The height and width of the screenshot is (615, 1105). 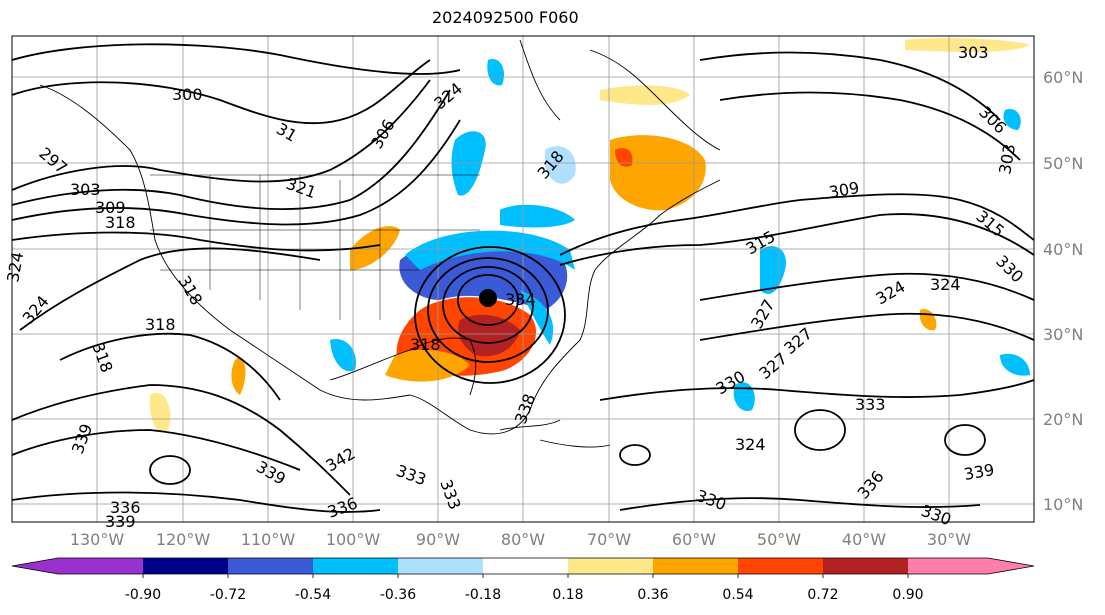 What do you see at coordinates (949, 539) in the screenshot?
I see `lon-label: 30°W` at bounding box center [949, 539].